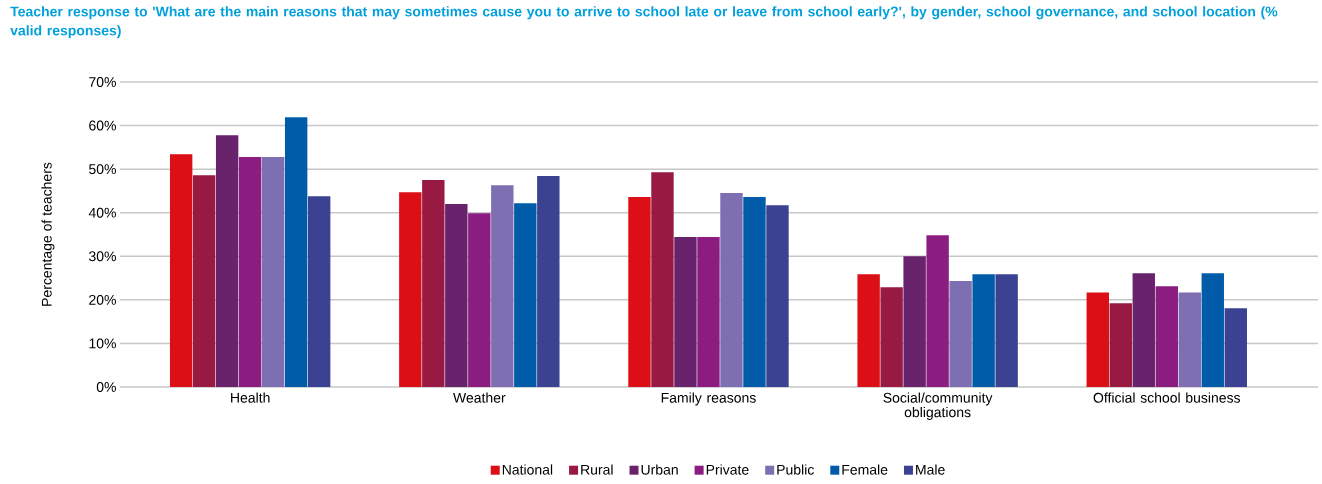 The width and height of the screenshot is (1322, 484). I want to click on legend-label: National, so click(527, 469).